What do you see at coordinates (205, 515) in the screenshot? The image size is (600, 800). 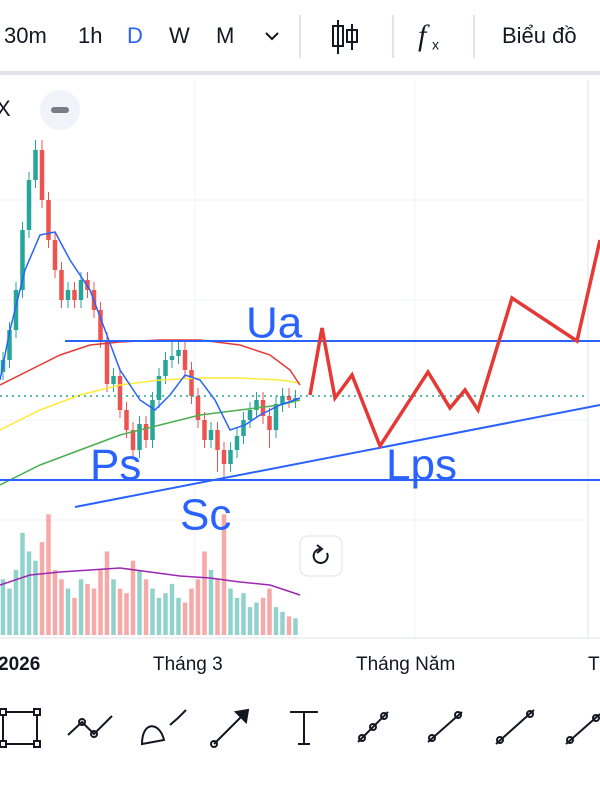 I see `annotation-sc: Sc` at bounding box center [205, 515].